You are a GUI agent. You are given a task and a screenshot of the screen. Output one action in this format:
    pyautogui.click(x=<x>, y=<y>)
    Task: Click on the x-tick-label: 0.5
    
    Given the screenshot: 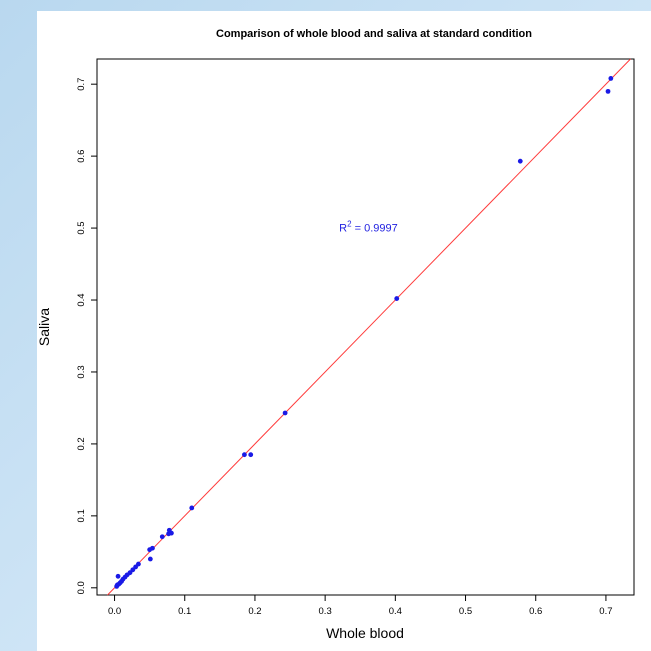 What is the action you would take?
    pyautogui.click(x=465, y=611)
    